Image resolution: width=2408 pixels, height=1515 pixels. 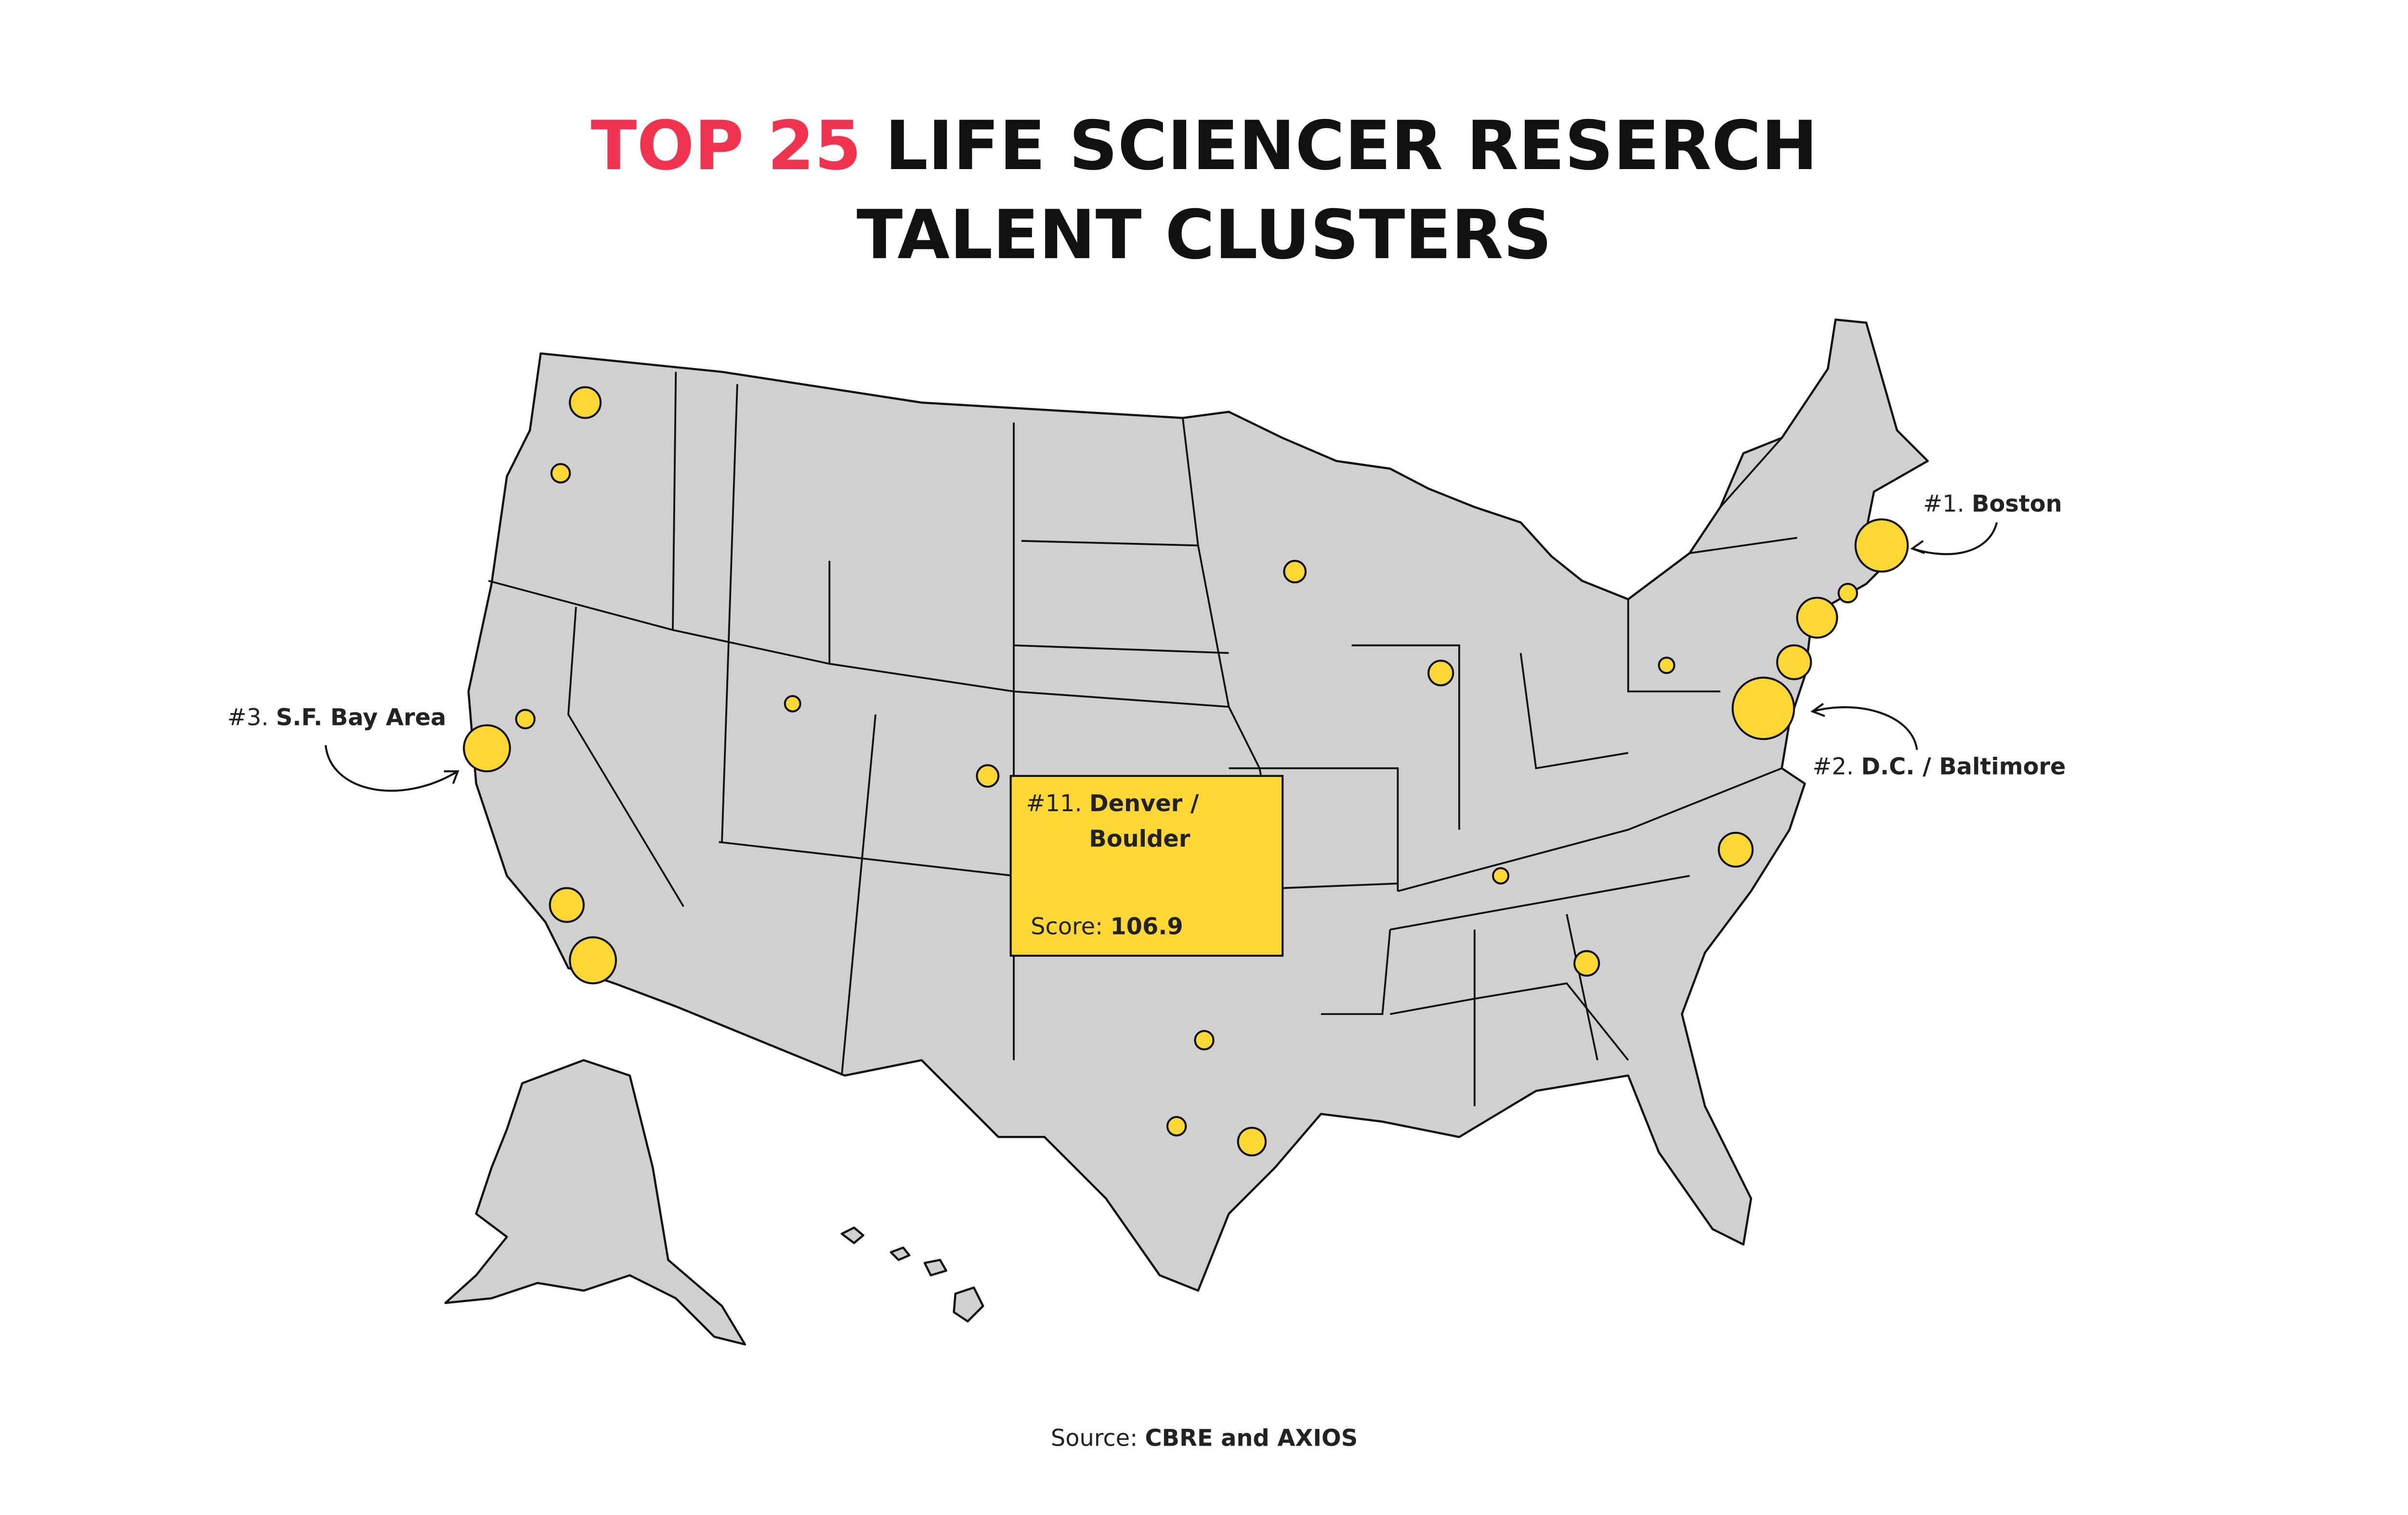 I want to click on callout-boston: #1. Boston, so click(x=1992, y=504).